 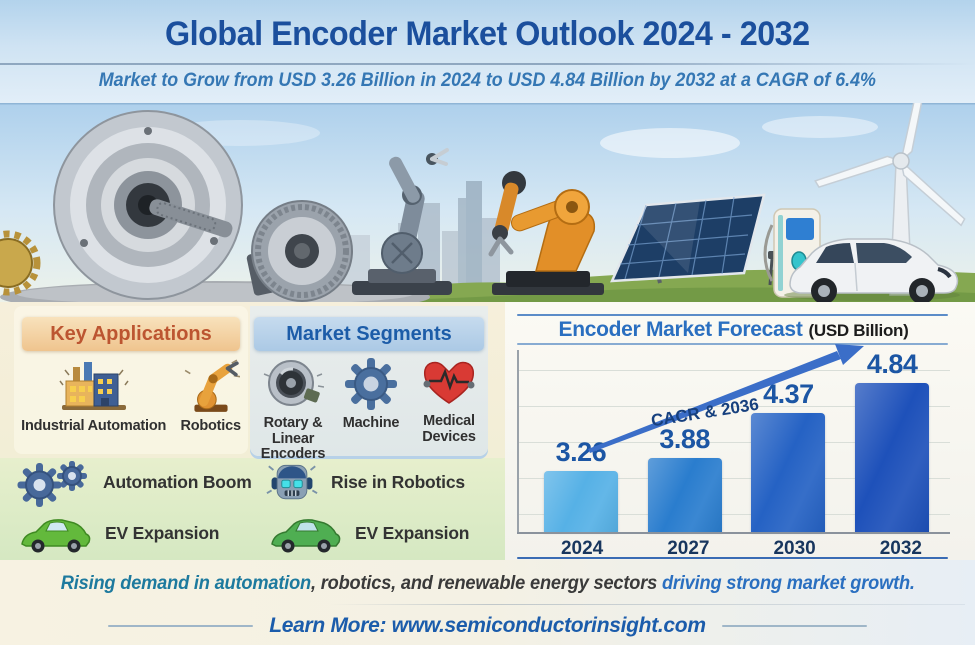 What do you see at coordinates (872, 270) in the screenshot?
I see `electric-car` at bounding box center [872, 270].